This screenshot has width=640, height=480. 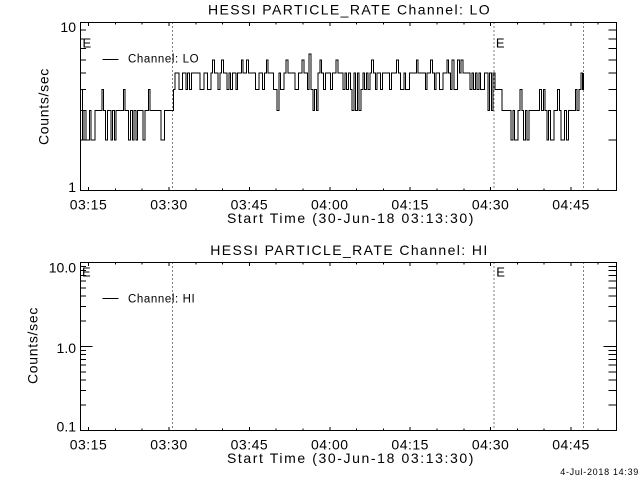 What do you see at coordinates (349, 250) in the screenshot?
I see `svg-text:HESSI PARTICLE_RATE Channel: H: HESSI PARTICLE_RATE Channel: HI` at bounding box center [349, 250].